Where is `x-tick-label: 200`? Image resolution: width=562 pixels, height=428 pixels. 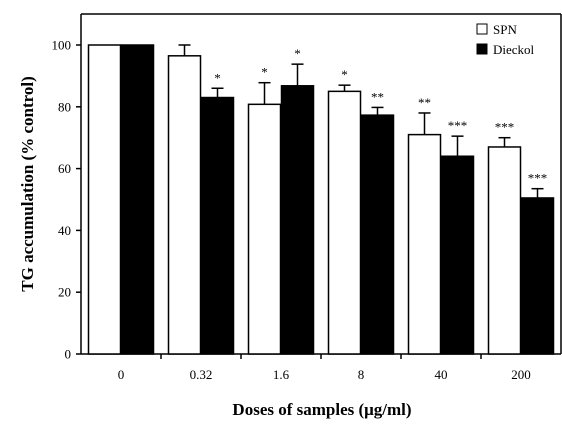
x-tick-label: 200 is located at coordinates (521, 374).